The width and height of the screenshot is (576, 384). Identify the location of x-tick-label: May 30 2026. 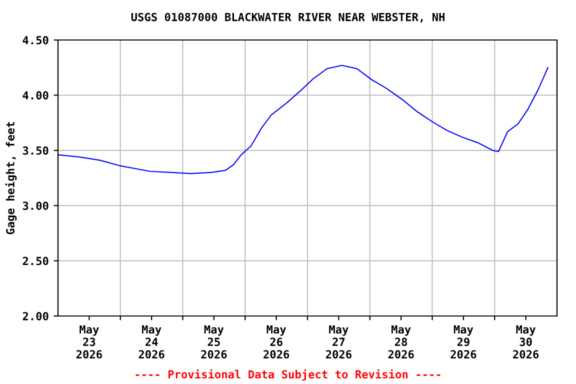
(526, 342).